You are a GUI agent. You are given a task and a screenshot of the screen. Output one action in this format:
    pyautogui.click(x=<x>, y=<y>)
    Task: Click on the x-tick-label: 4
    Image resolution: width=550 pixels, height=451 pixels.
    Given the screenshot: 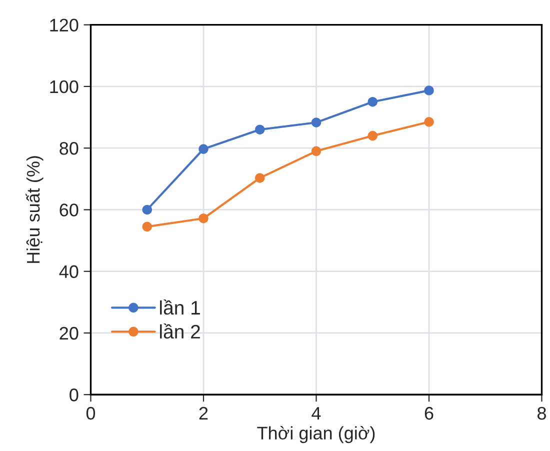 What is the action you would take?
    pyautogui.click(x=316, y=413)
    